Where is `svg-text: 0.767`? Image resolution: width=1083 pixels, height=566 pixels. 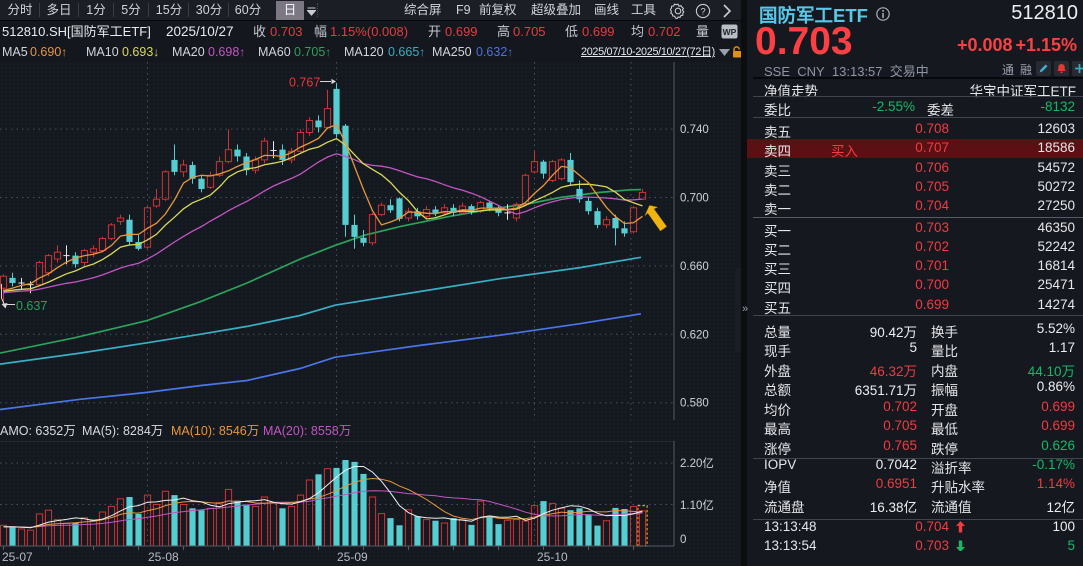 svg-text: 0.767 is located at coordinates (304, 83).